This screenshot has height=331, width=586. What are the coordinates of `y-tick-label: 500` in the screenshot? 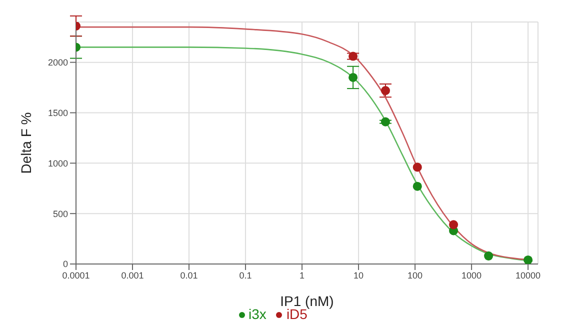 It's located at (60, 213).